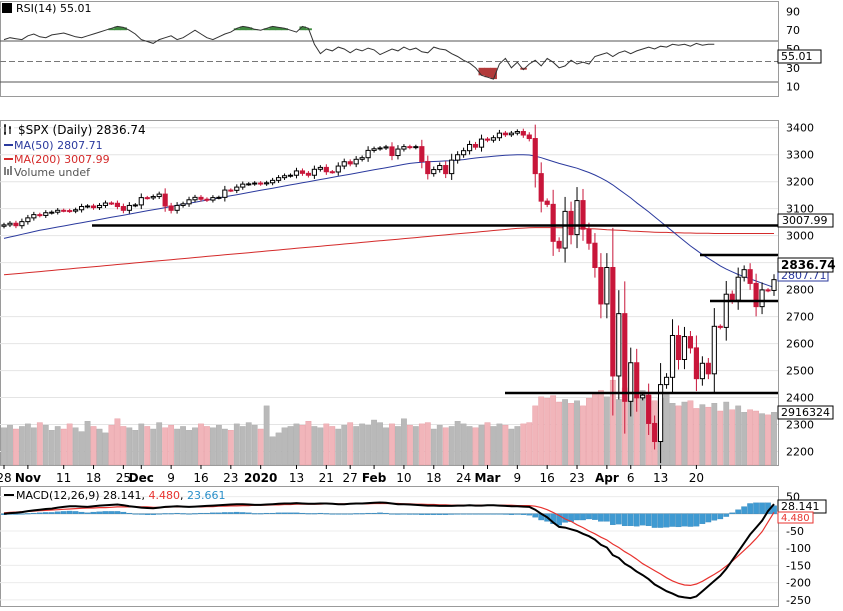  What do you see at coordinates (795, 531) in the screenshot?
I see `macd-tick-label: -50` at bounding box center [795, 531].